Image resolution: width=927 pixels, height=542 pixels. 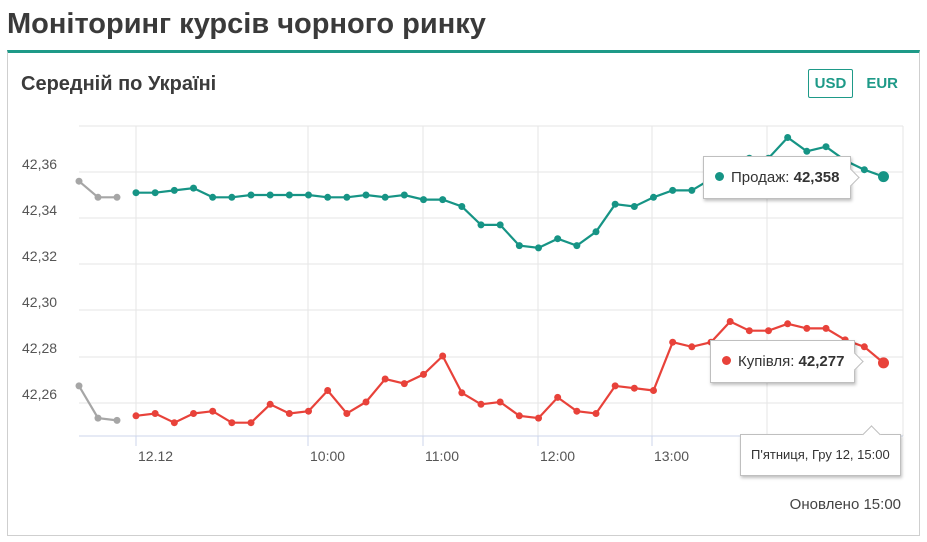 I want to click on x-tick-label: 13:00, so click(x=671, y=456).